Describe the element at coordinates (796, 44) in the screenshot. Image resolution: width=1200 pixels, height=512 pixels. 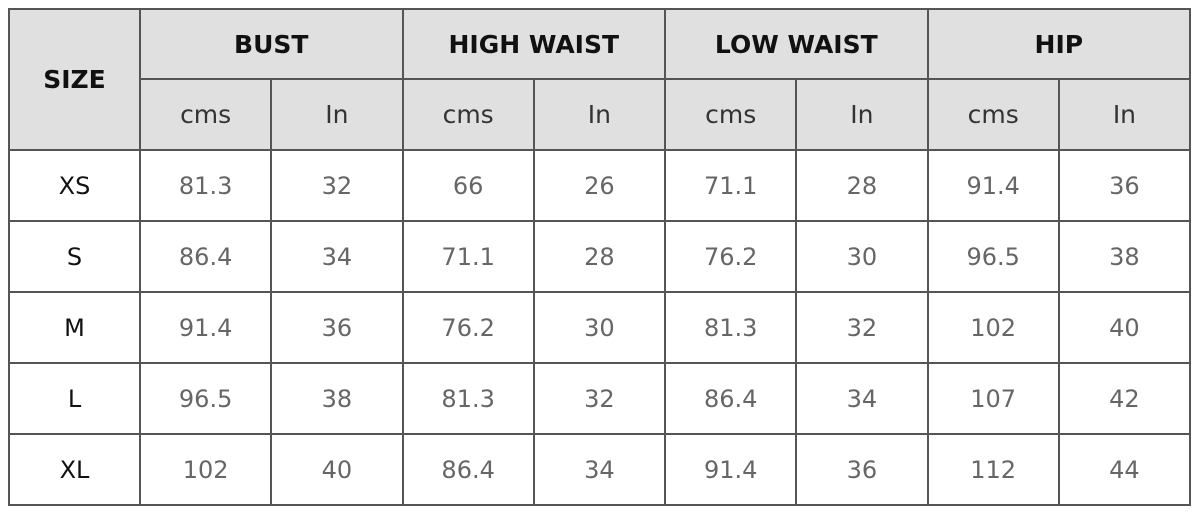
I see `group-header: LOW WAIST` at that location.